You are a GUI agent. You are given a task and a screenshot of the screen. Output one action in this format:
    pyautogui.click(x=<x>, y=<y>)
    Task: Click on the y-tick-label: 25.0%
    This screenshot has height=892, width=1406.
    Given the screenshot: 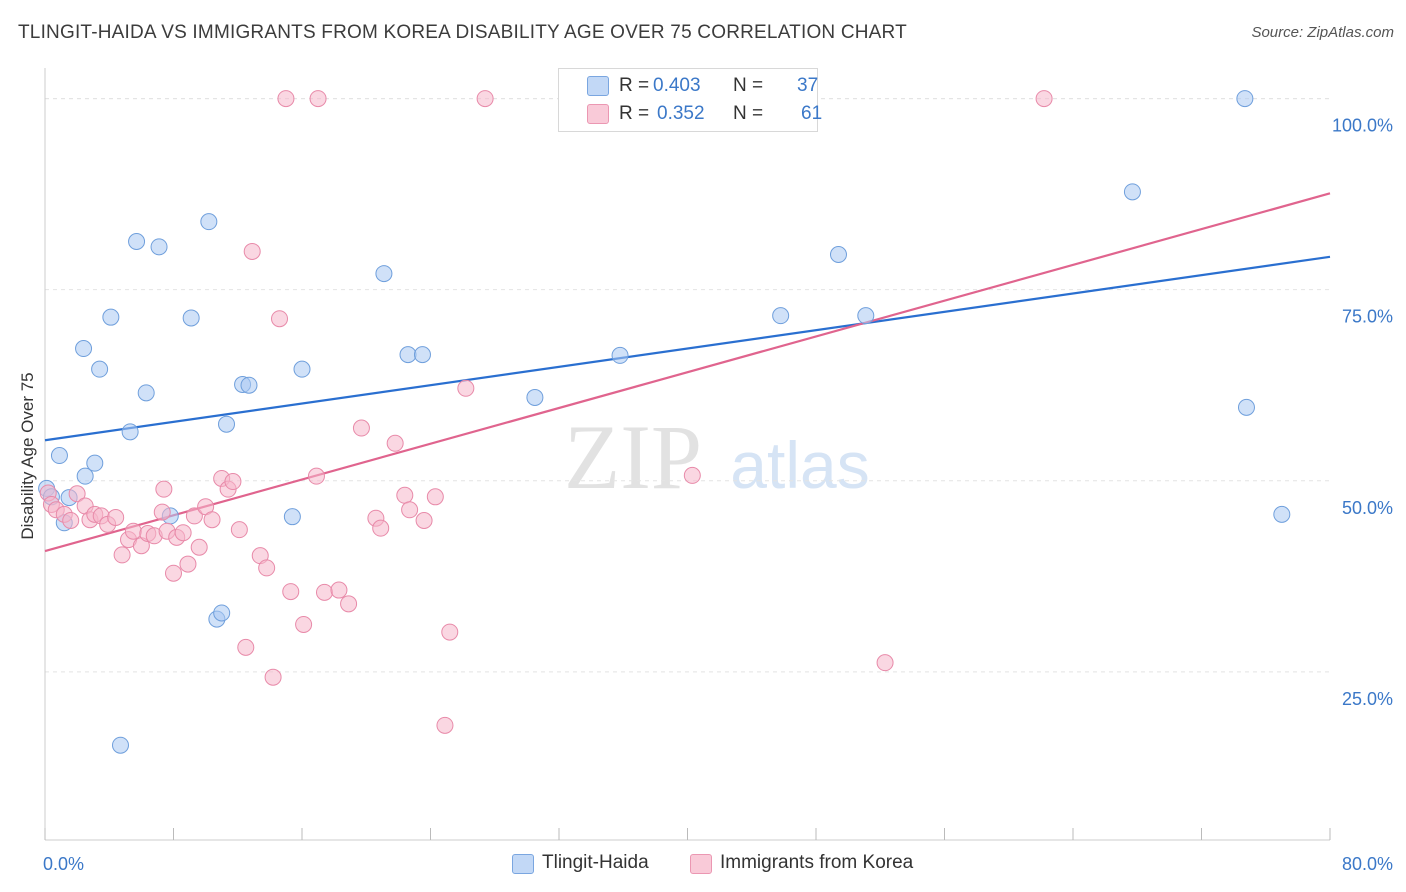 What is the action you would take?
    pyautogui.click(x=1367, y=699)
    